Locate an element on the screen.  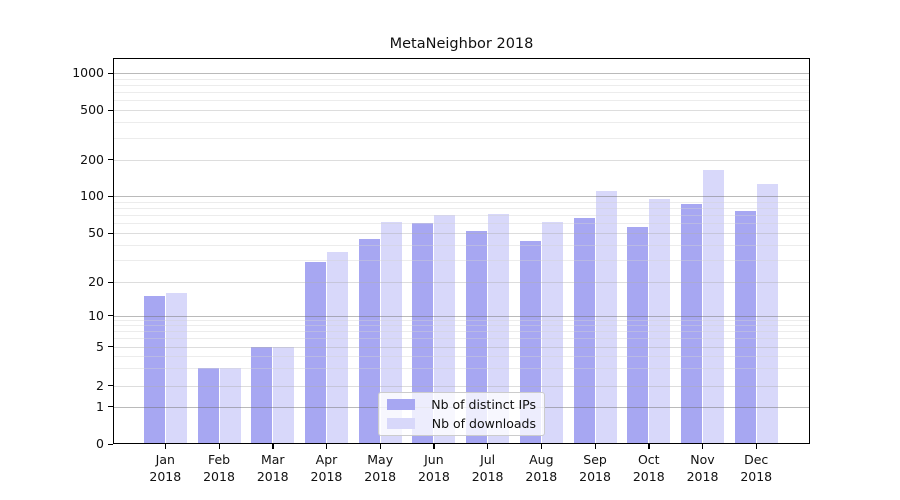
x-tick-mark-apr is located at coordinates (326, 446).